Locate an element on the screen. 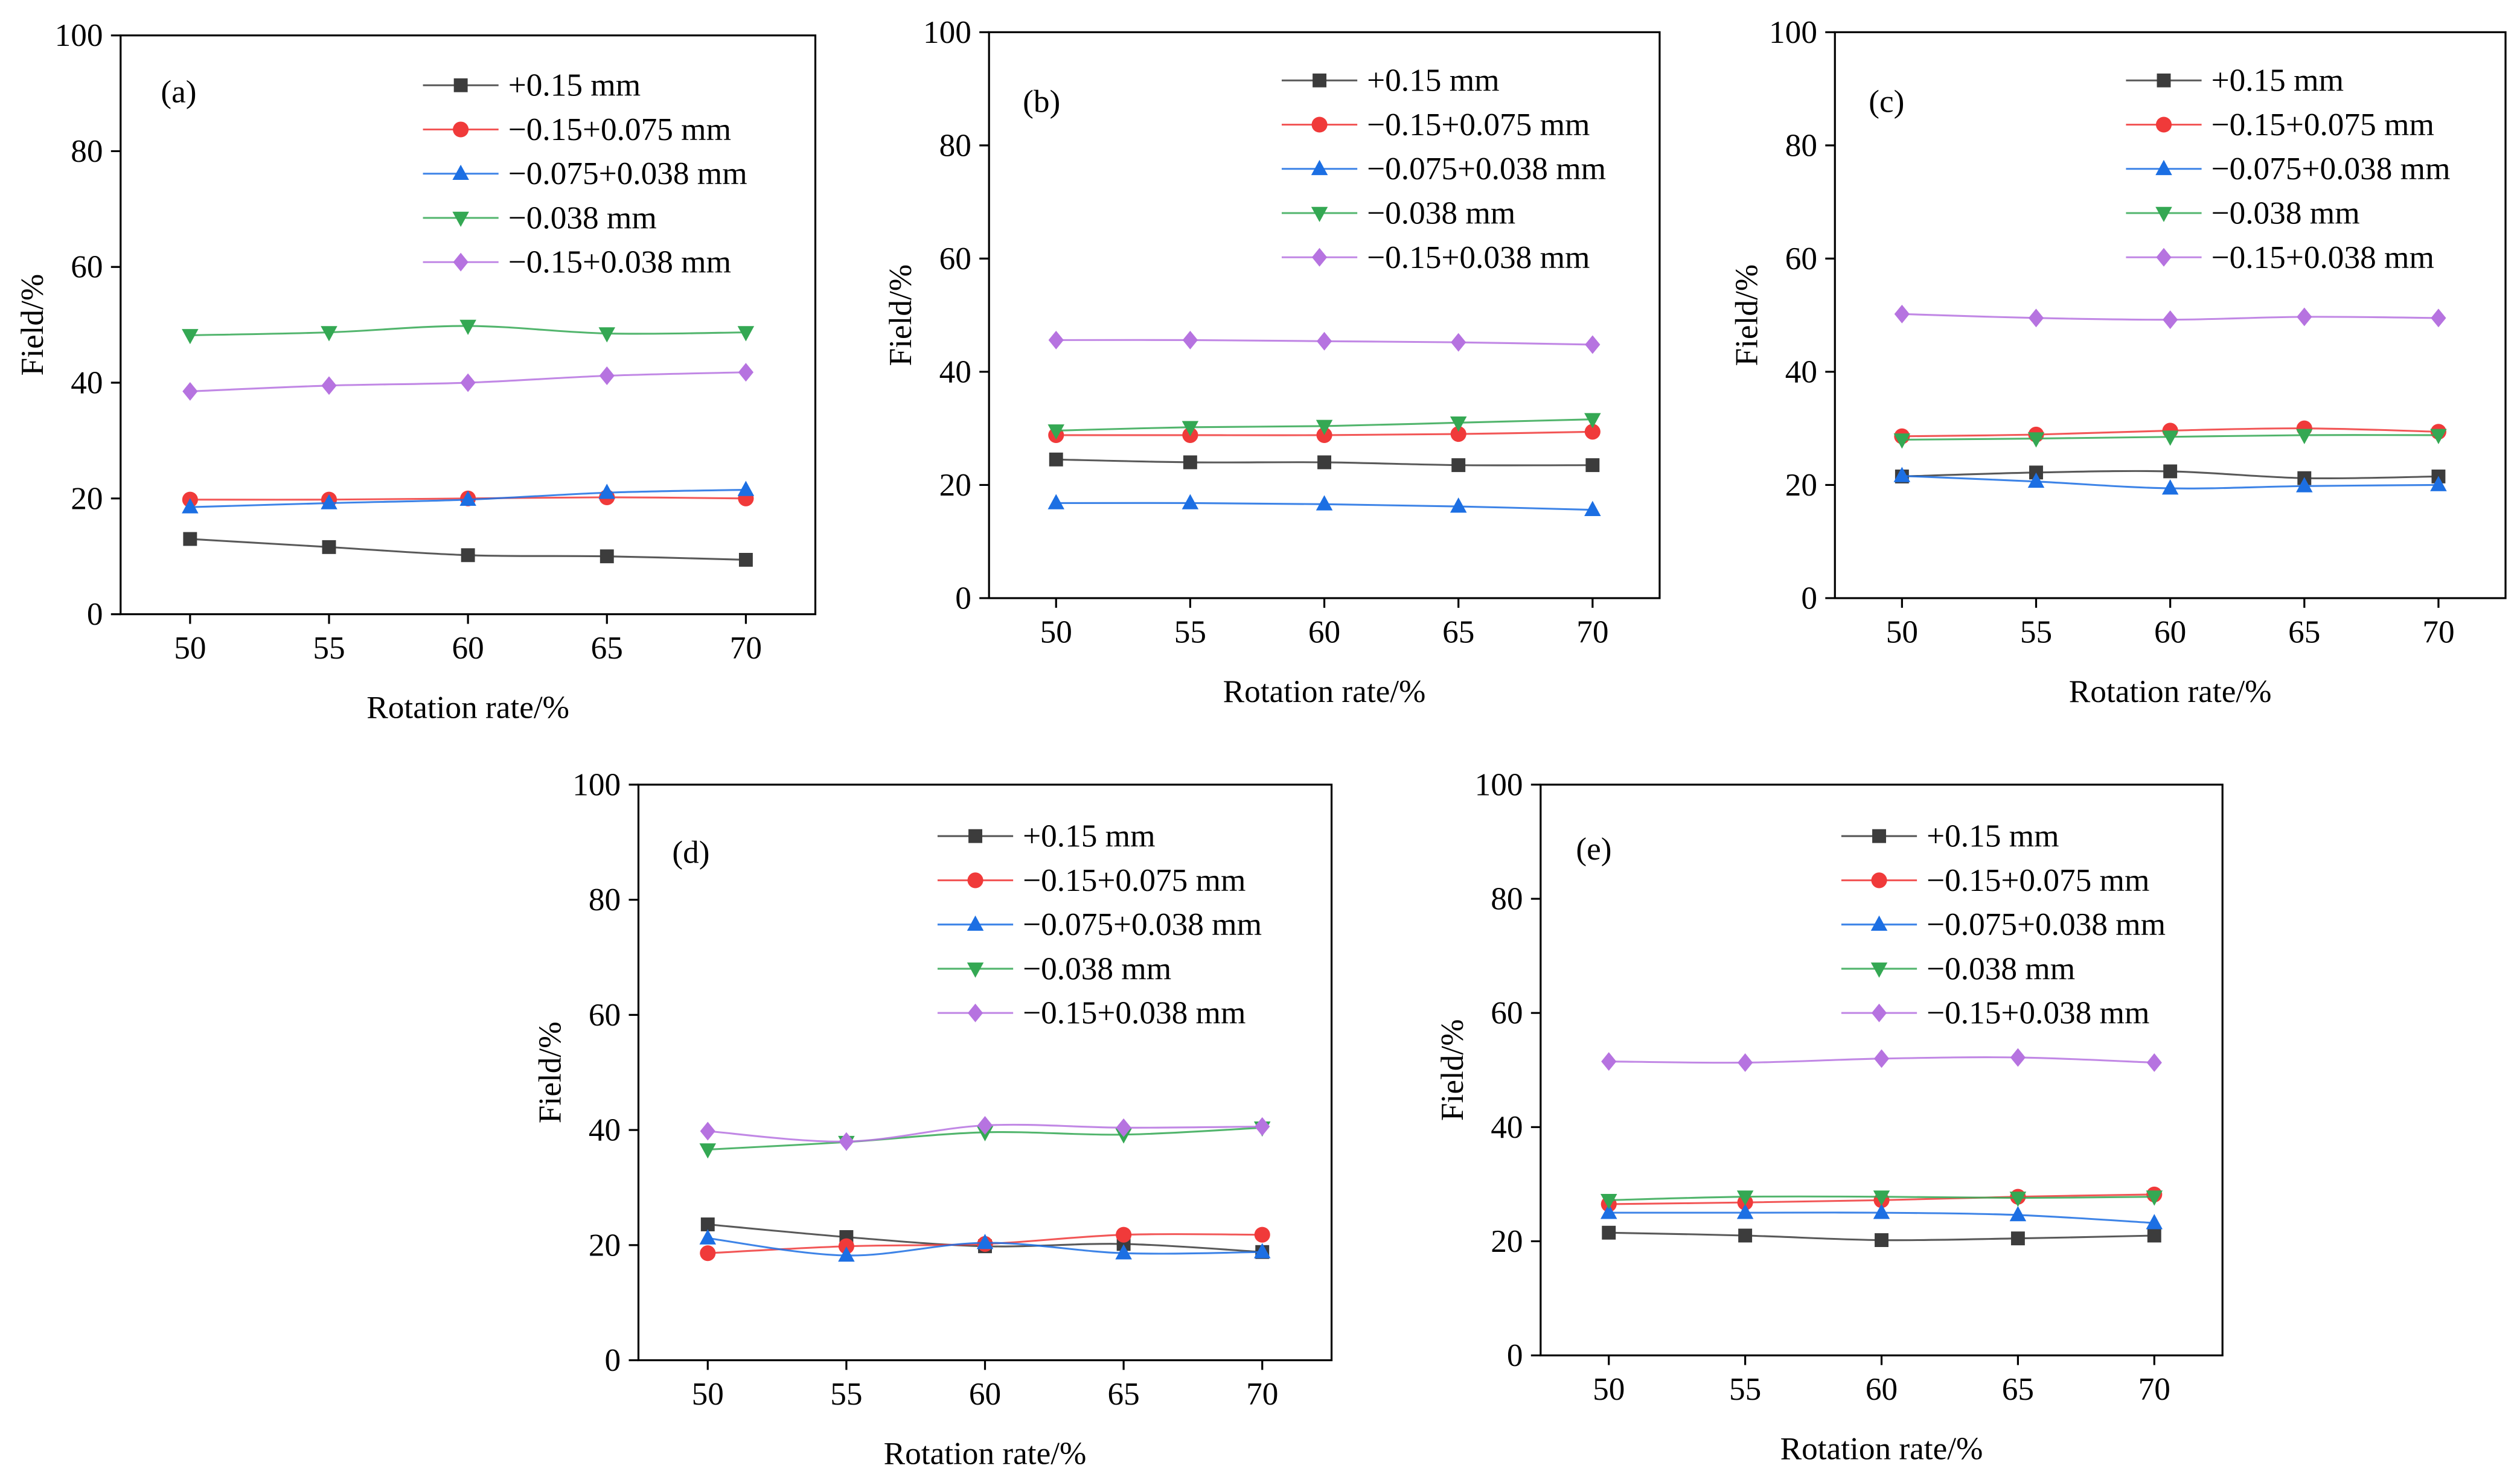 The image size is (2520, 1477). x-tick-label: 50 is located at coordinates (1056, 631).